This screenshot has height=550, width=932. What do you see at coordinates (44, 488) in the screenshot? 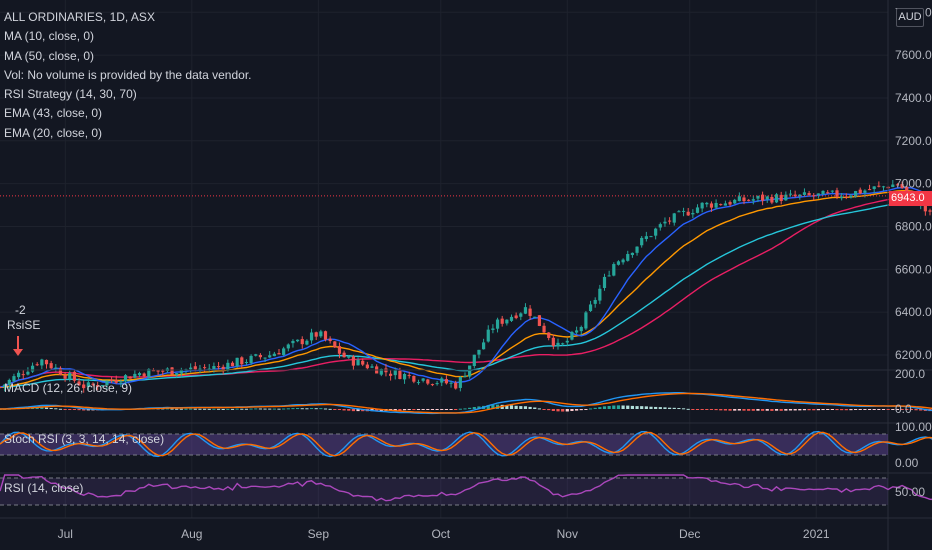
I see `rsi-pane-label: RSI (14, close)` at bounding box center [44, 488].